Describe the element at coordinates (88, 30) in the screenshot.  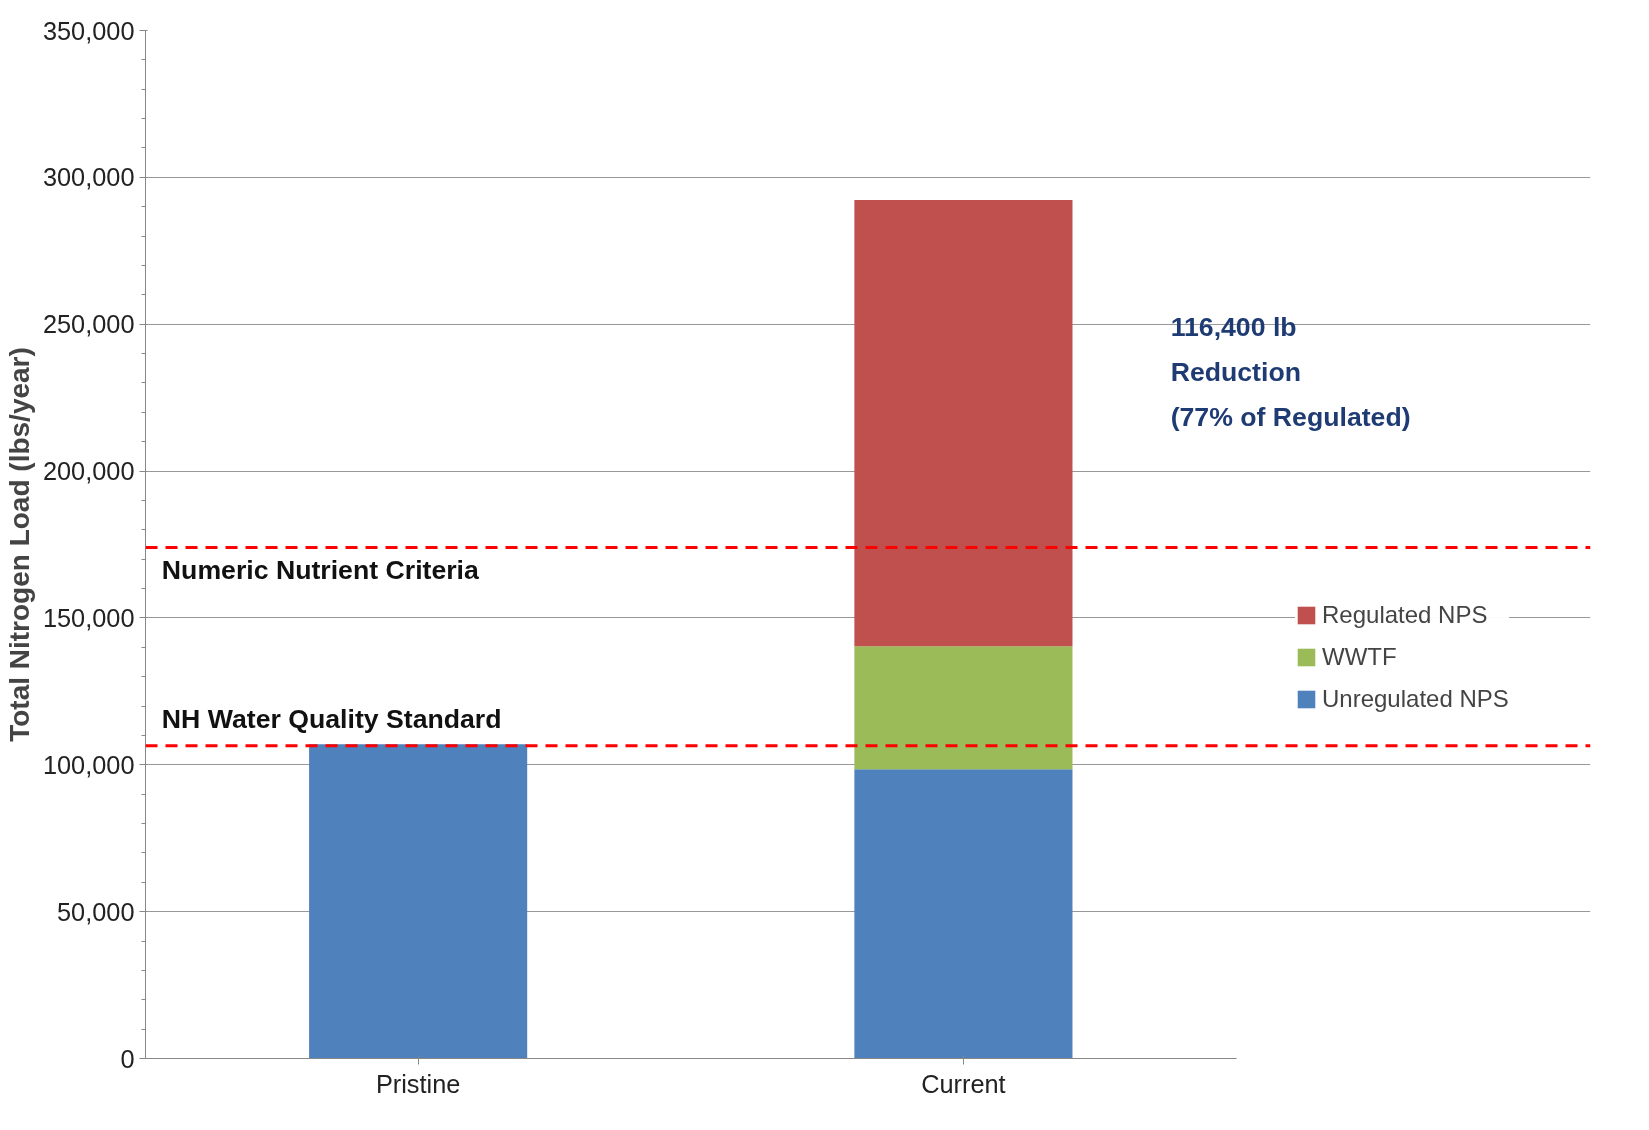
I see `y-tick-label: 350,000` at that location.